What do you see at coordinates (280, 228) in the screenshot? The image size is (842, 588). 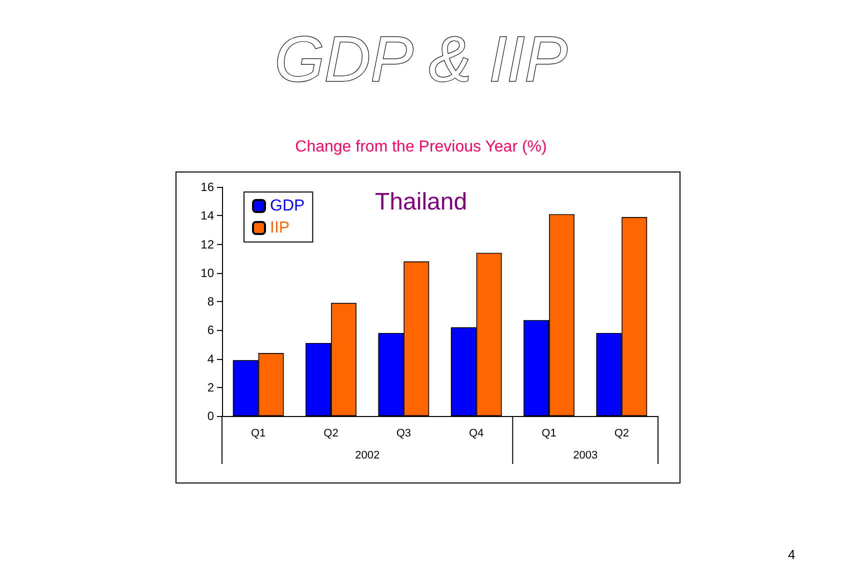 I see `legend-label: IIP` at bounding box center [280, 228].